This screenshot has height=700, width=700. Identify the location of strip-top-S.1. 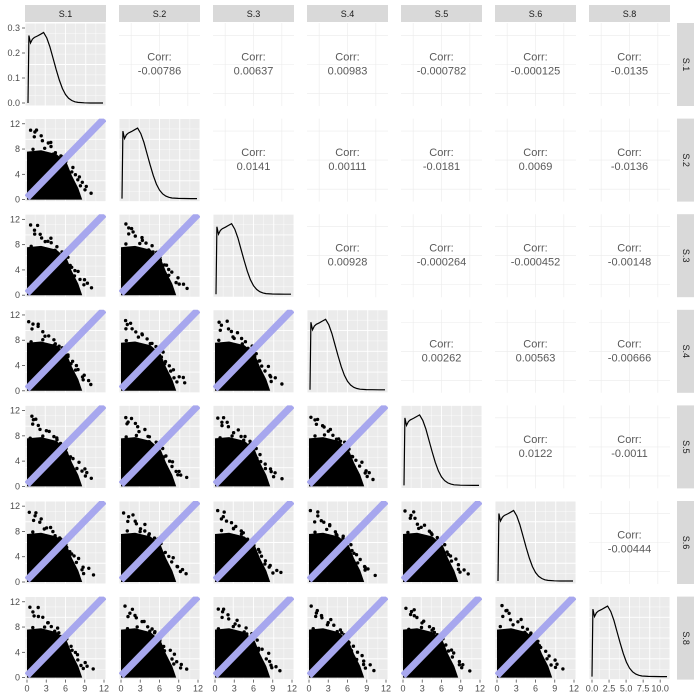
(65, 13).